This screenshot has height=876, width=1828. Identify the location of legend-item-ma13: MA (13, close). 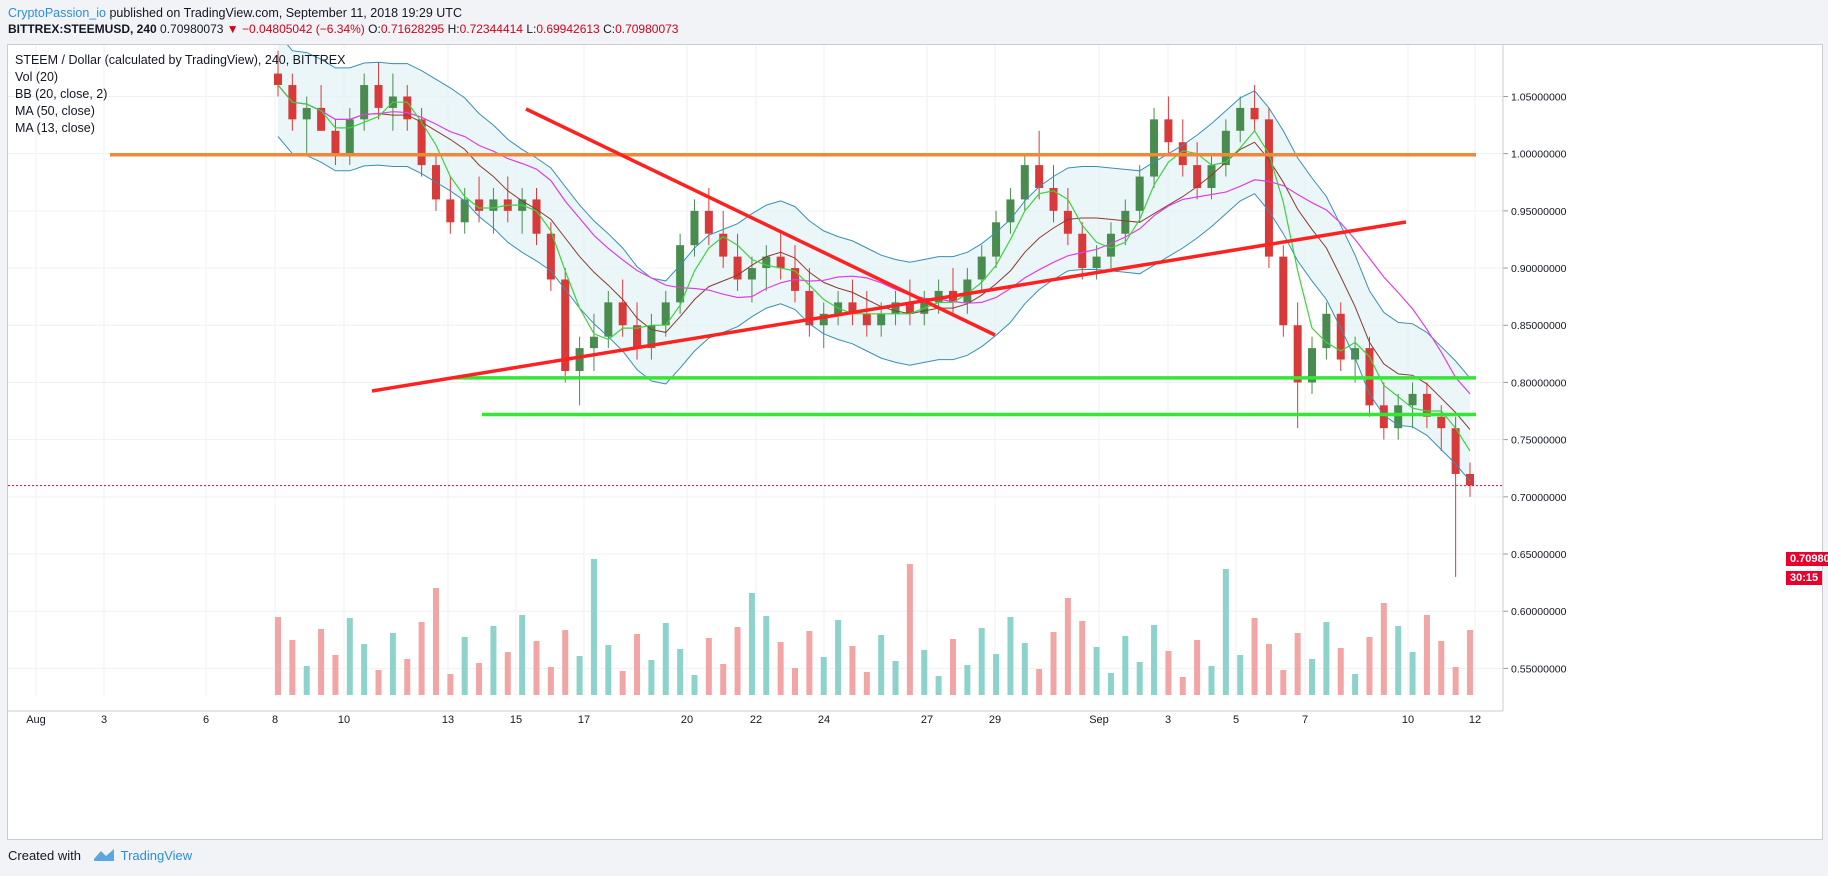
(55, 128).